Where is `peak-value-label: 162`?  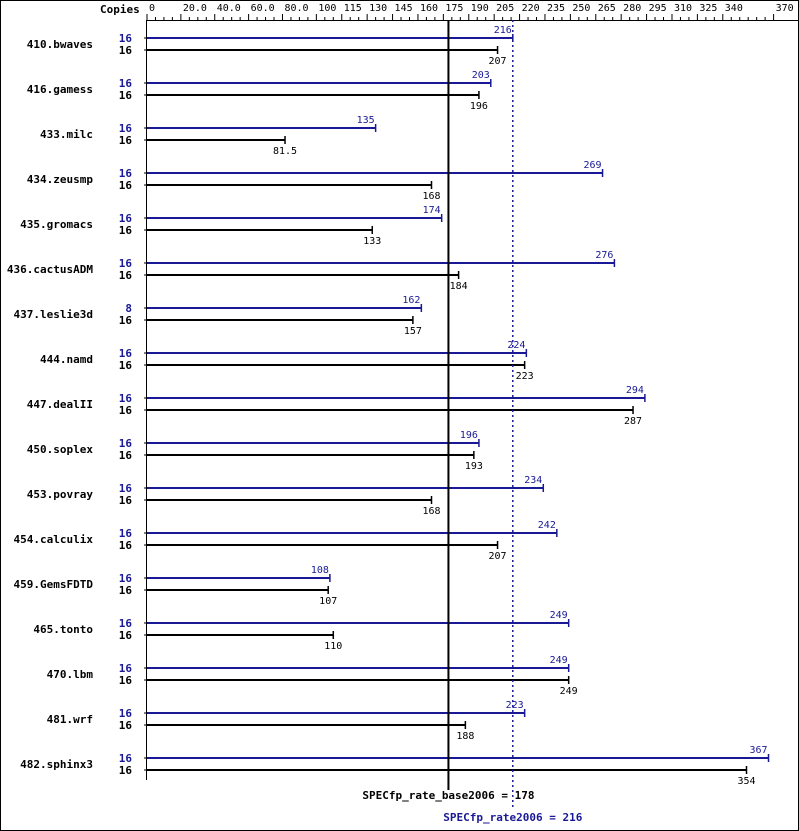 peak-value-label: 162 is located at coordinates (411, 300).